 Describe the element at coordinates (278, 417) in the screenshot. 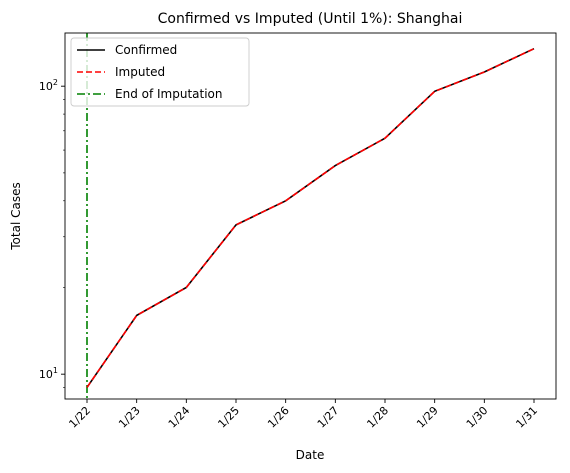

I see `x-tick-label: 1/26` at that location.